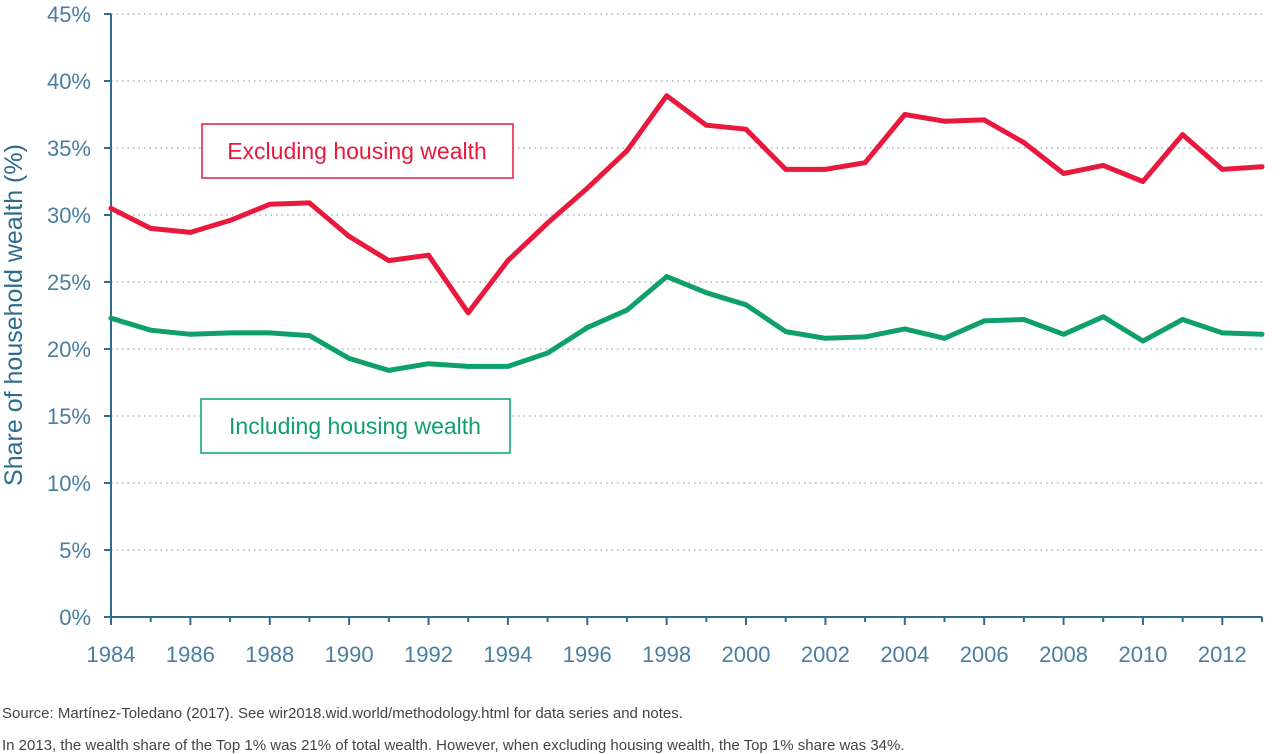 This screenshot has width=1284, height=754. What do you see at coordinates (1143, 181) in the screenshot?
I see `data-point-0-2010` at bounding box center [1143, 181].